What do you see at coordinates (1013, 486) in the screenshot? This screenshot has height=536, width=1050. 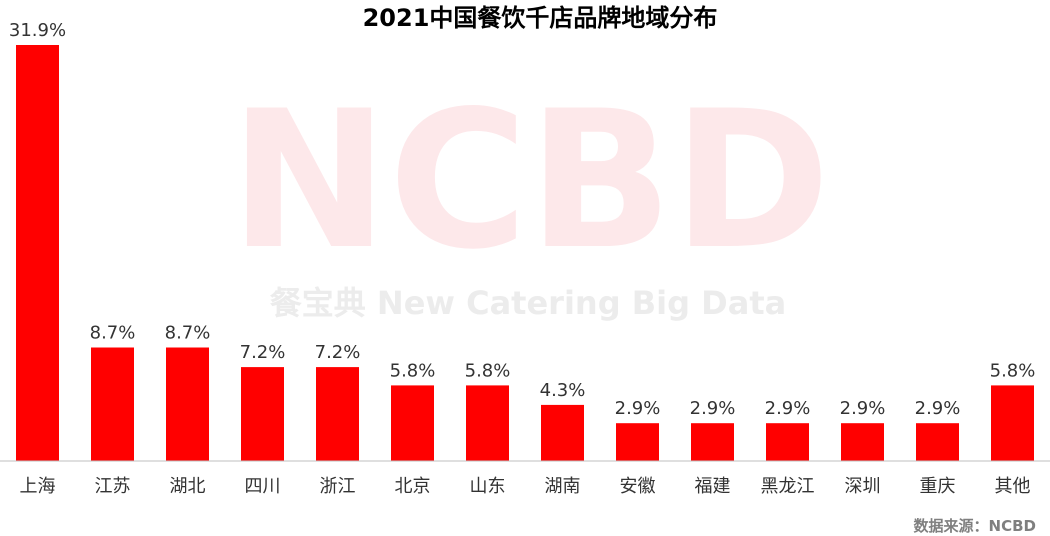 I see `x-tick-label-13: 其他` at bounding box center [1013, 486].